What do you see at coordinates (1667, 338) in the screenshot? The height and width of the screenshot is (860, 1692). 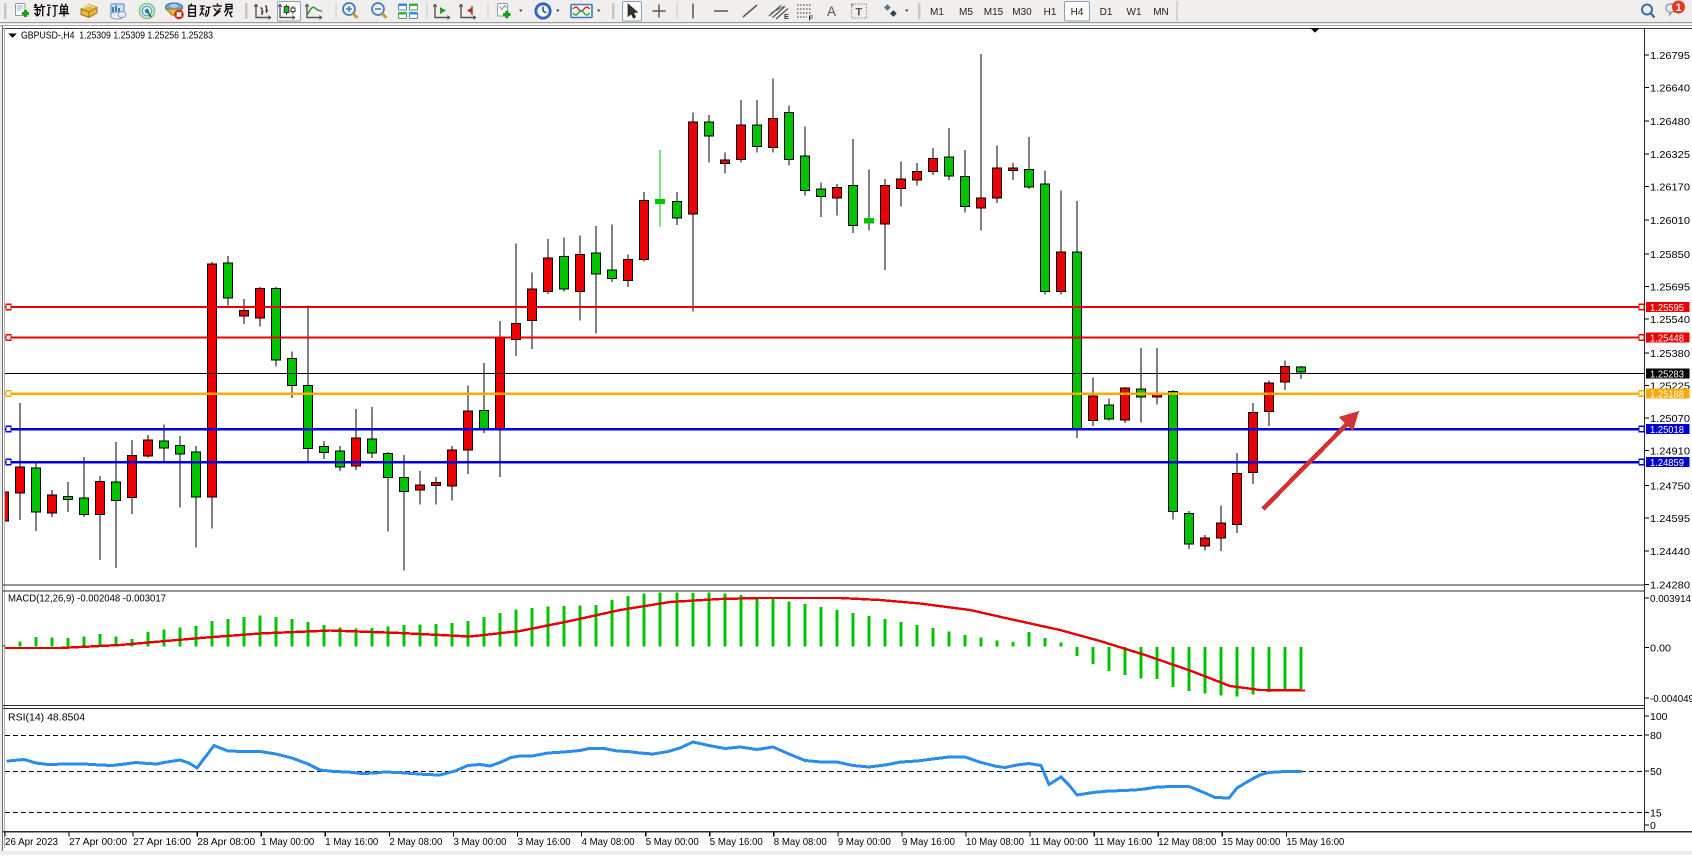 I see `svg-text: 1.25448` at bounding box center [1667, 338].